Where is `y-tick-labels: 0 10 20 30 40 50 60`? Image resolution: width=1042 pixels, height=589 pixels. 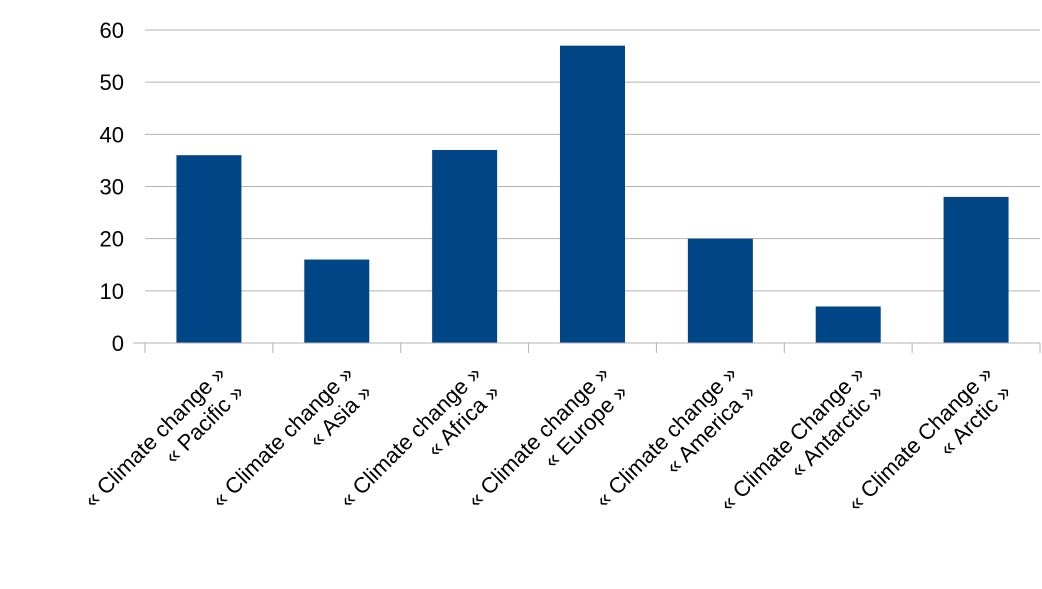 y-tick-labels: 0 10 20 30 40 50 60 is located at coordinates (112, 187).